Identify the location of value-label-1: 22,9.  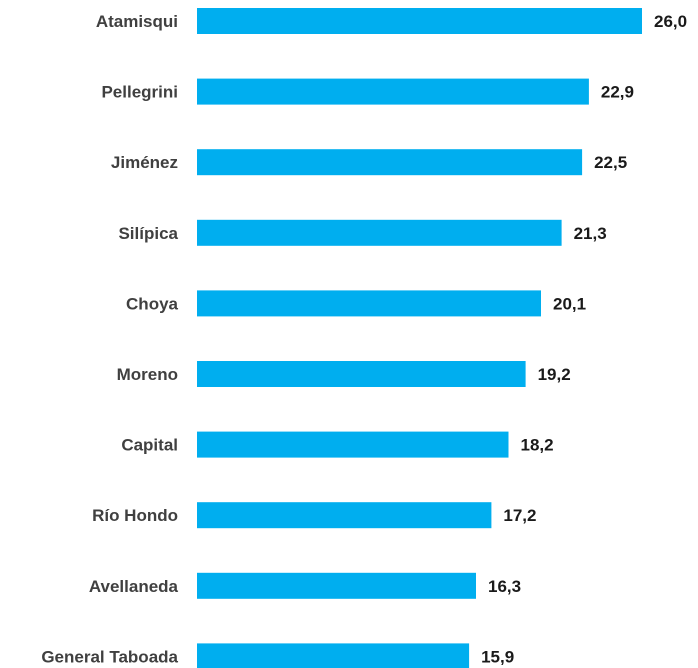
(617, 92).